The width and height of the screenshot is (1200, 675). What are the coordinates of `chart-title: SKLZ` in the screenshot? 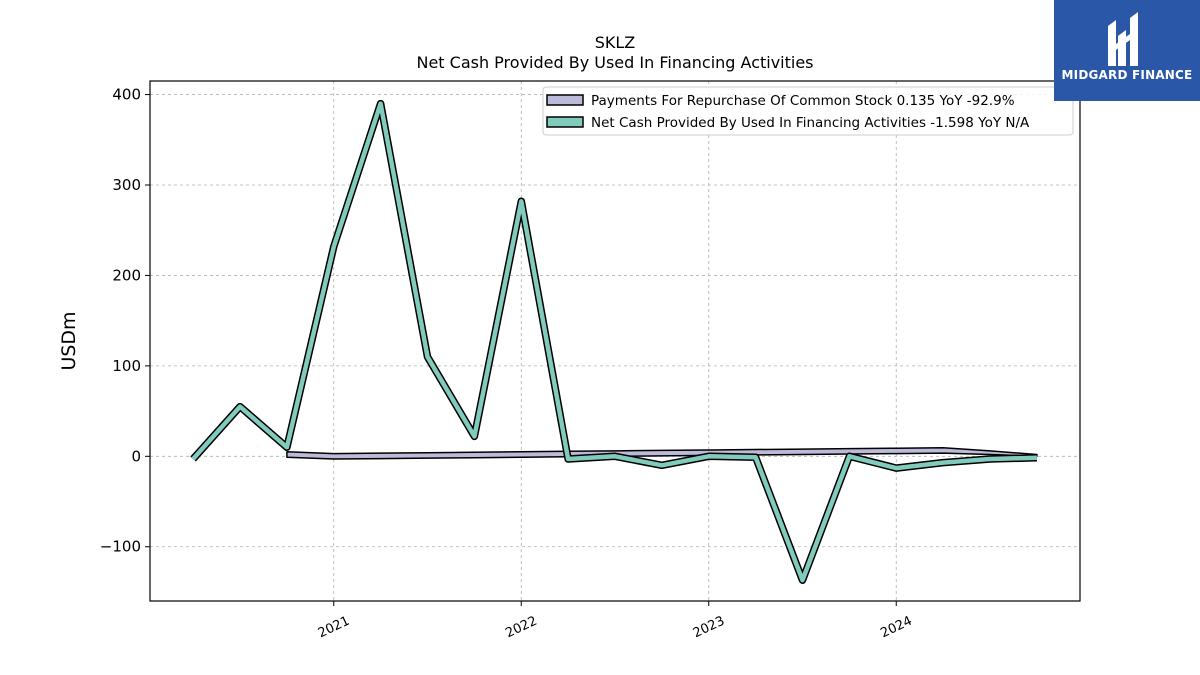 It's located at (615, 42).